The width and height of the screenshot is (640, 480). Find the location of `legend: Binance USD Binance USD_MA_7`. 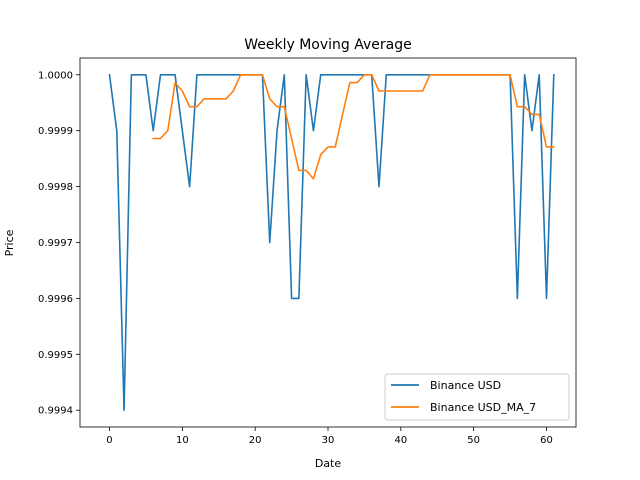

legend: Binance USD Binance USD_MA_7 is located at coordinates (477, 397).